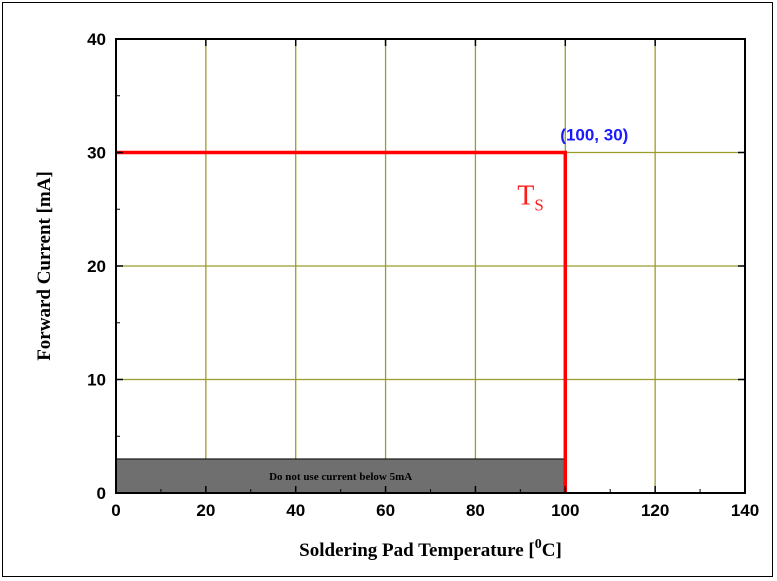 This screenshot has height=581, width=777. I want to click on y-tick-label-20: 20, so click(96, 266).